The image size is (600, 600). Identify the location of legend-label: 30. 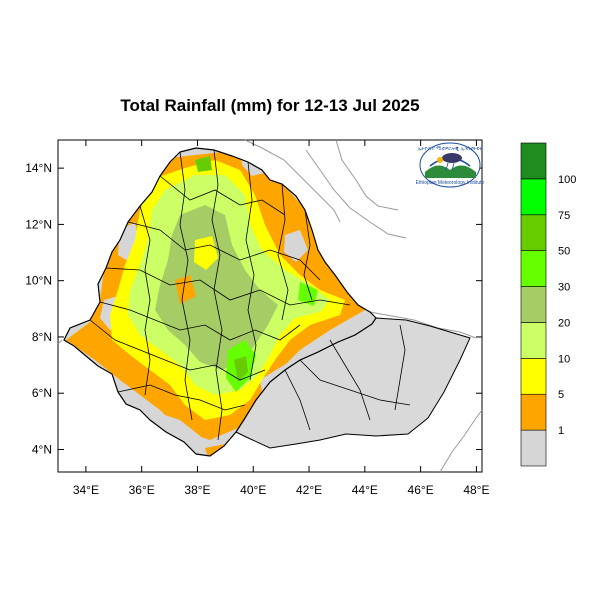
(564, 288).